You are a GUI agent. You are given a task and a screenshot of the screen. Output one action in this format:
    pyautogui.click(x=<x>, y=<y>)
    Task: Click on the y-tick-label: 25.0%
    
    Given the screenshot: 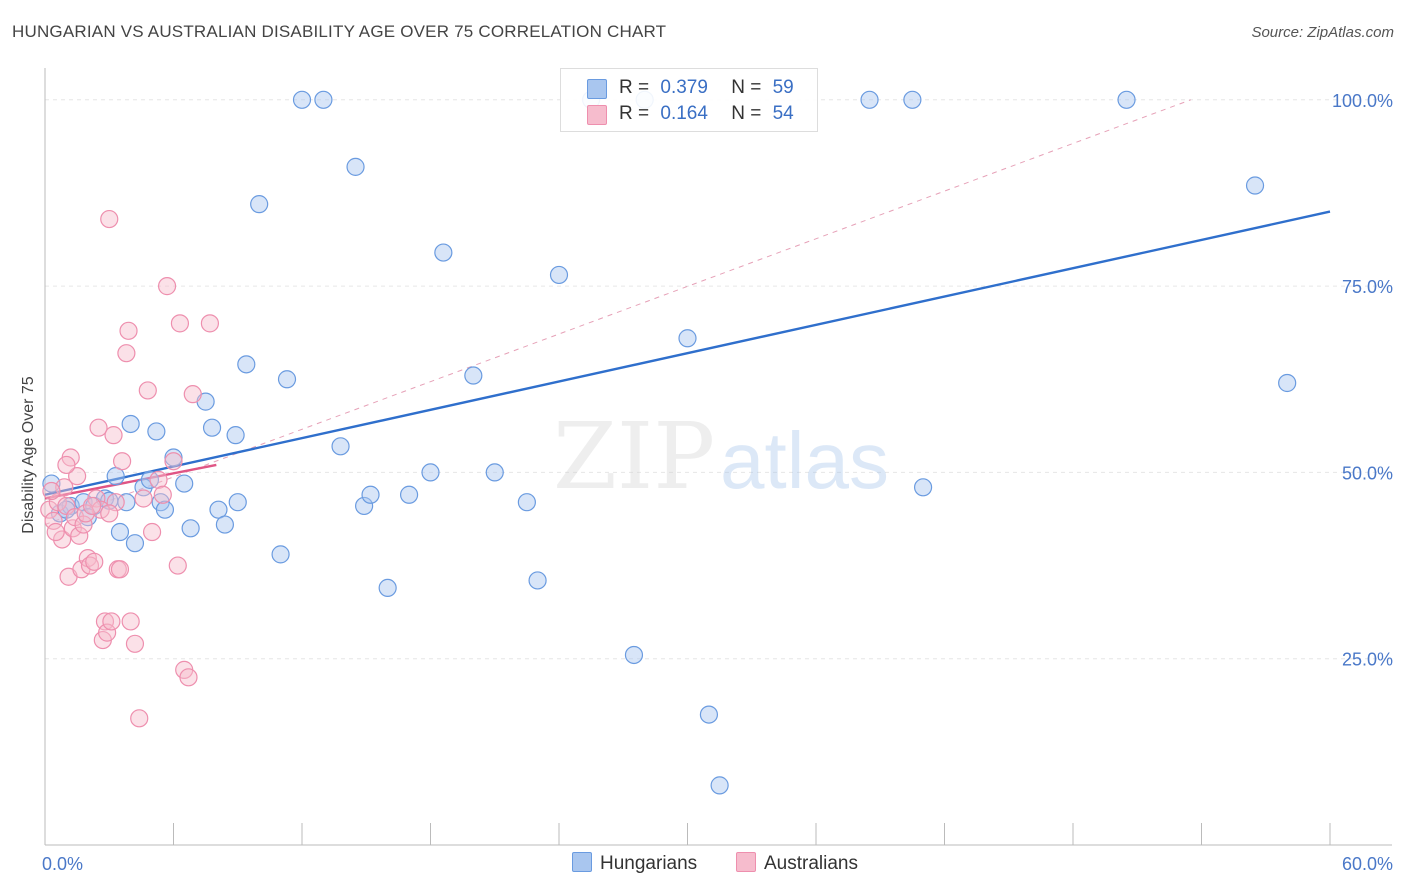 What is the action you would take?
    pyautogui.click(x=1367, y=660)
    